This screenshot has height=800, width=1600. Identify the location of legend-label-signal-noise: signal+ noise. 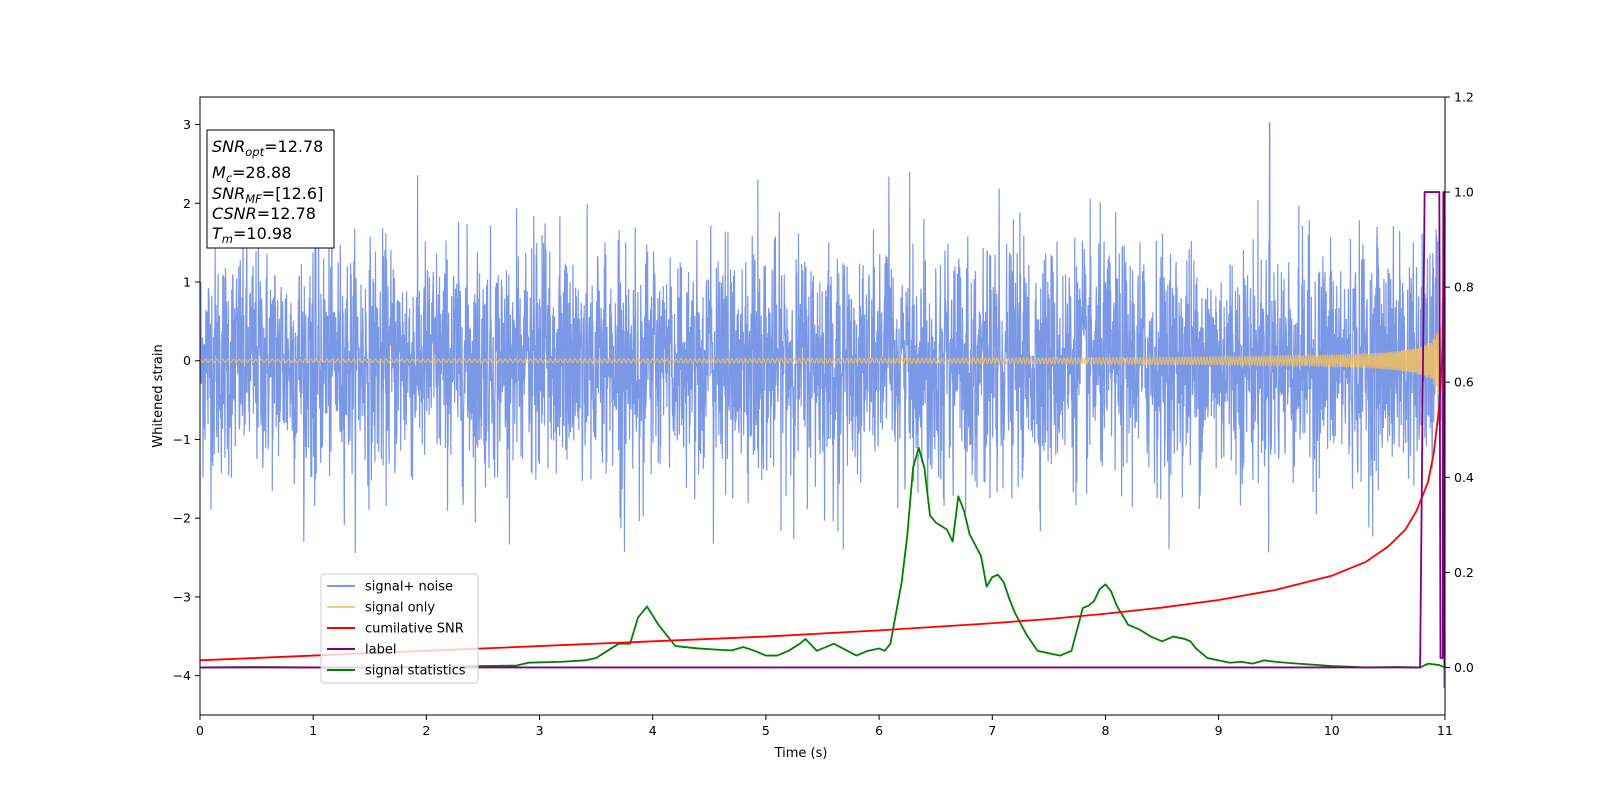
(409, 587).